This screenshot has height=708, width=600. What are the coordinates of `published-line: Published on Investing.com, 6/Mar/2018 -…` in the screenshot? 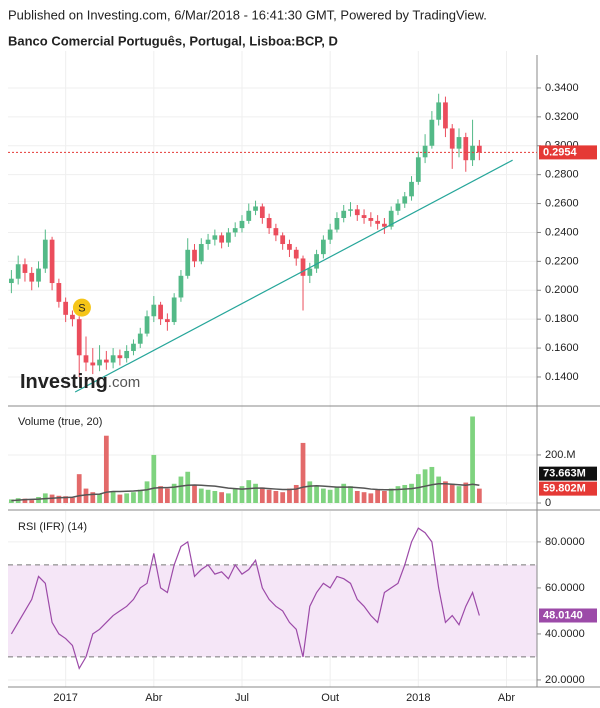 It's located at (247, 14).